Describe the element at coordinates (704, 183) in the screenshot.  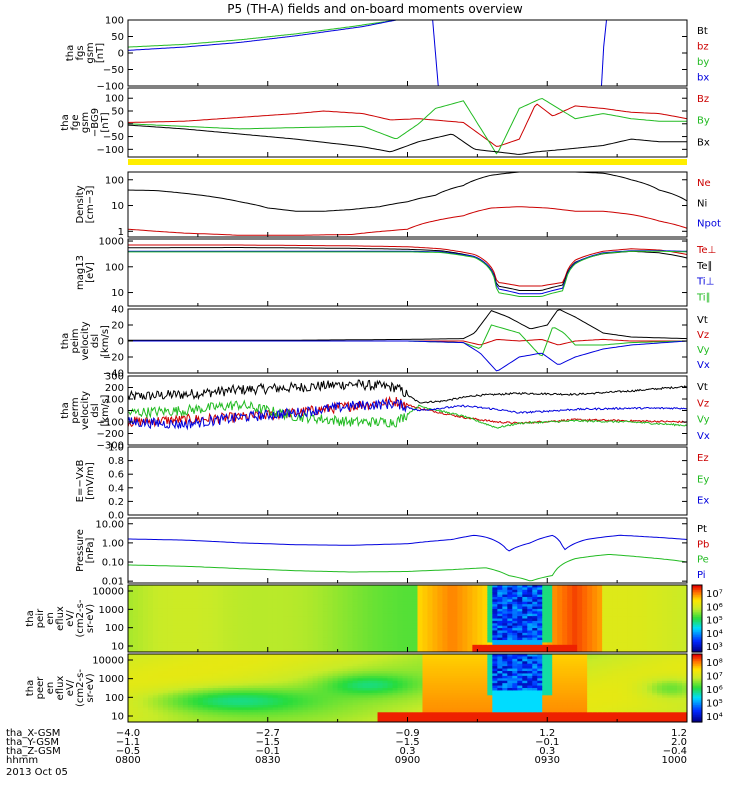
I see `legend-label: Ne` at that location.